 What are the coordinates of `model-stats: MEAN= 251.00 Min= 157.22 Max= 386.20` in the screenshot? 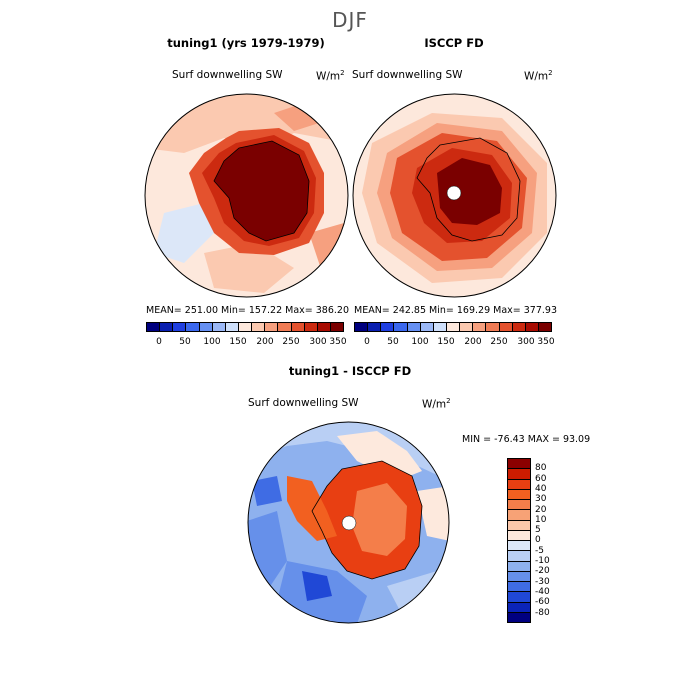 It's located at (248, 310).